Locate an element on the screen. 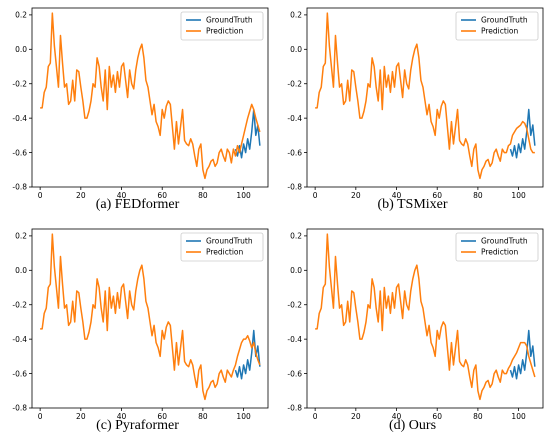 Image resolution: width=550 pixels, height=441 pixels. series-line-groundtruth-c is located at coordinates (247, 354).